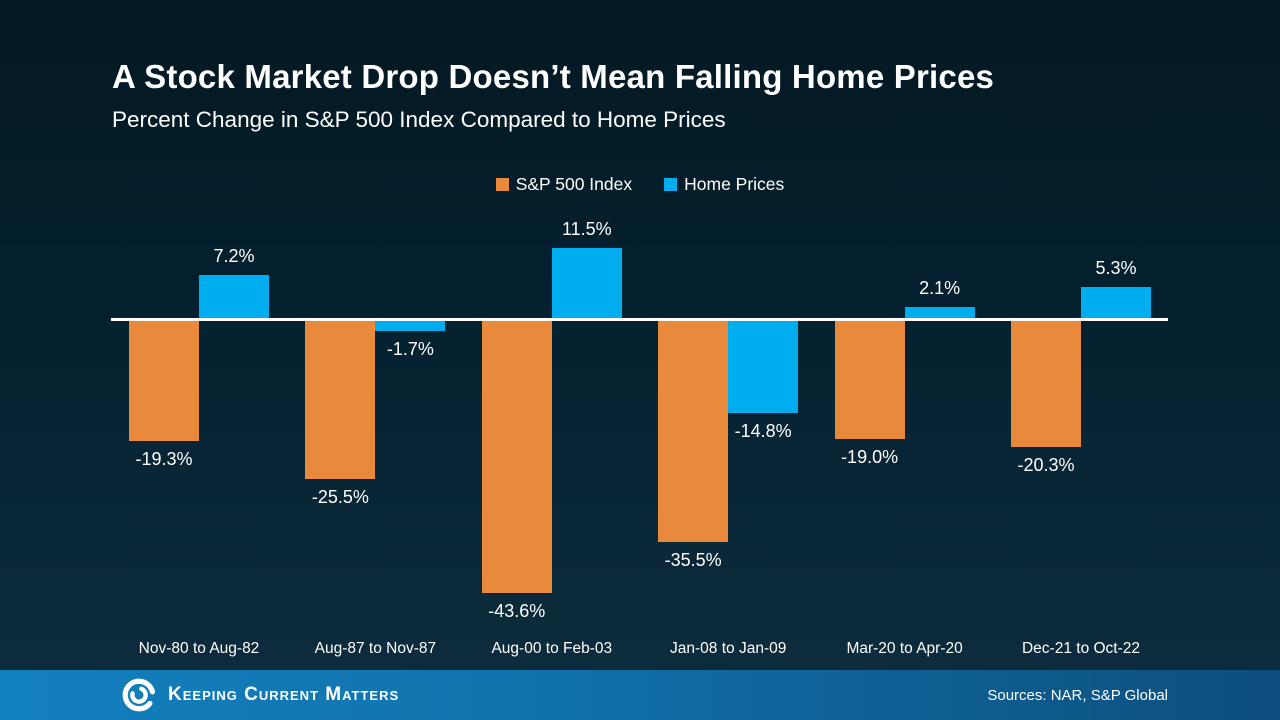  I want to click on sp500-legend-swatch, so click(502, 184).